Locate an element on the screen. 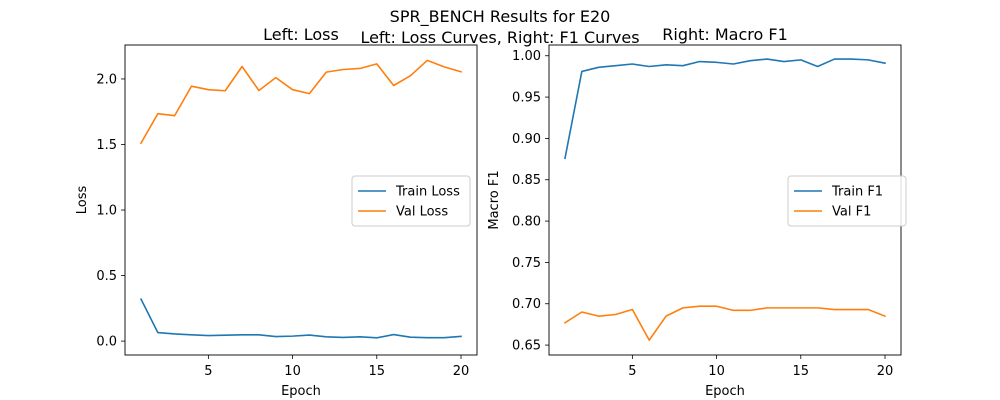  loss-legend-box is located at coordinates (411, 201).